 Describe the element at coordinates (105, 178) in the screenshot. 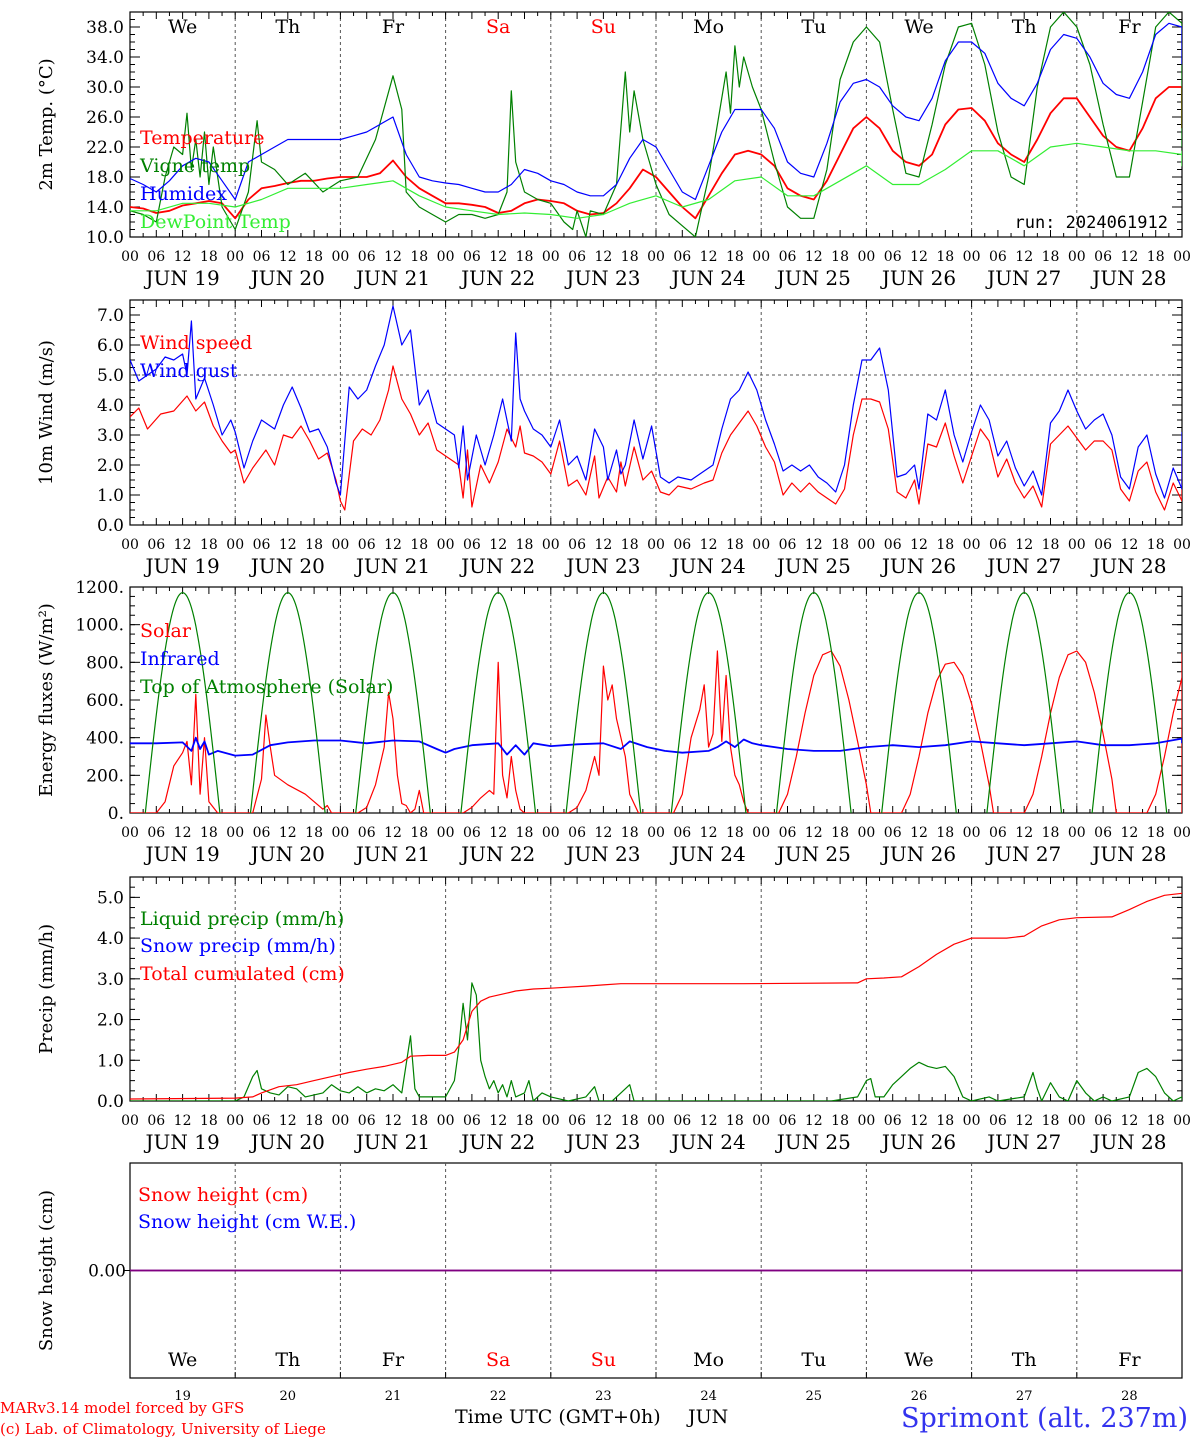

I see `temperature-ytick-label: 18.0` at that location.